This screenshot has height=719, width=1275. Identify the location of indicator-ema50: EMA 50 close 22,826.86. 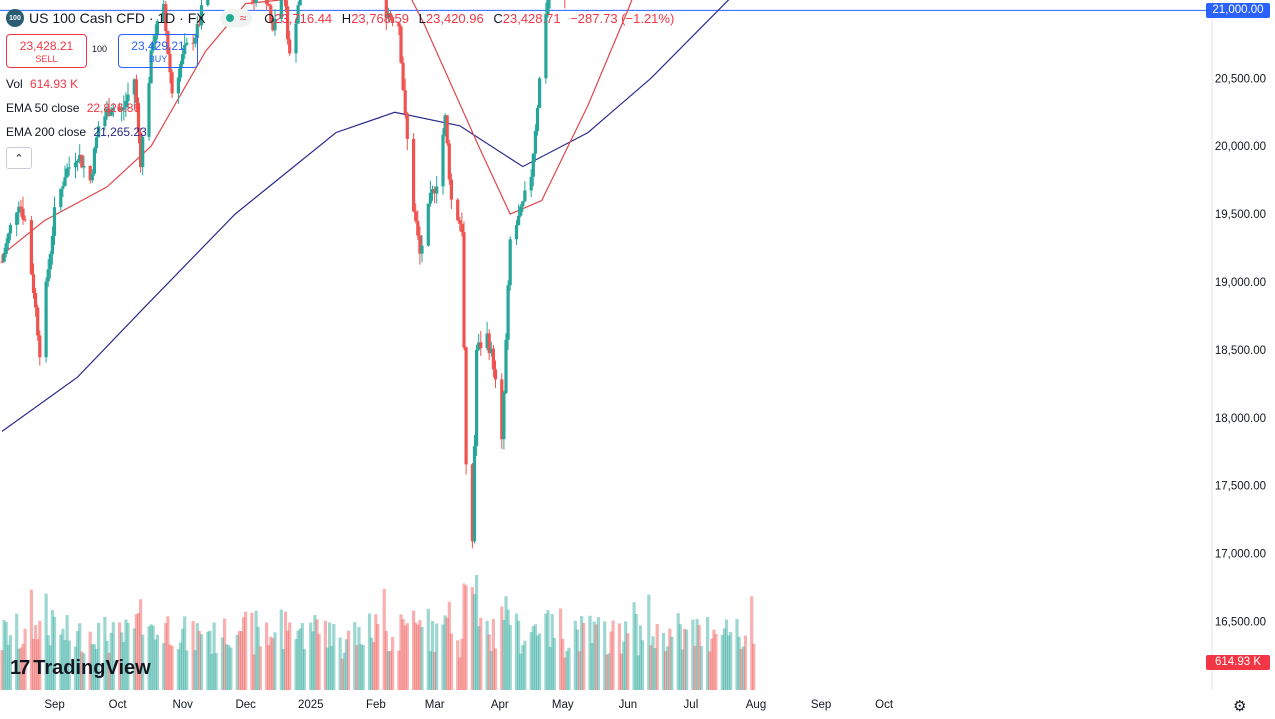
(73, 108).